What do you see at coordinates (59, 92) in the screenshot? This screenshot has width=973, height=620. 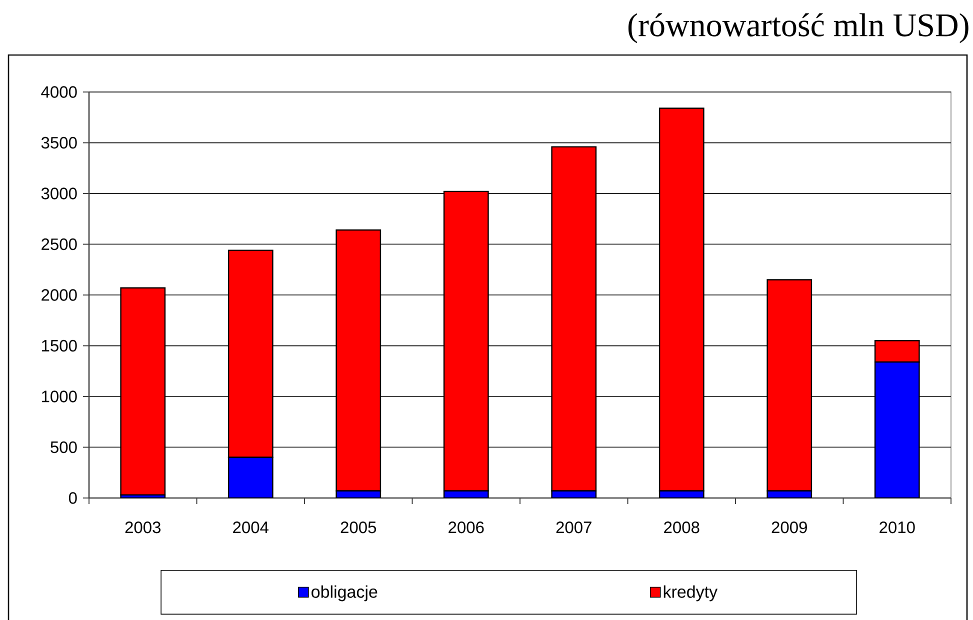 I see `y-tick-label: 4000` at bounding box center [59, 92].